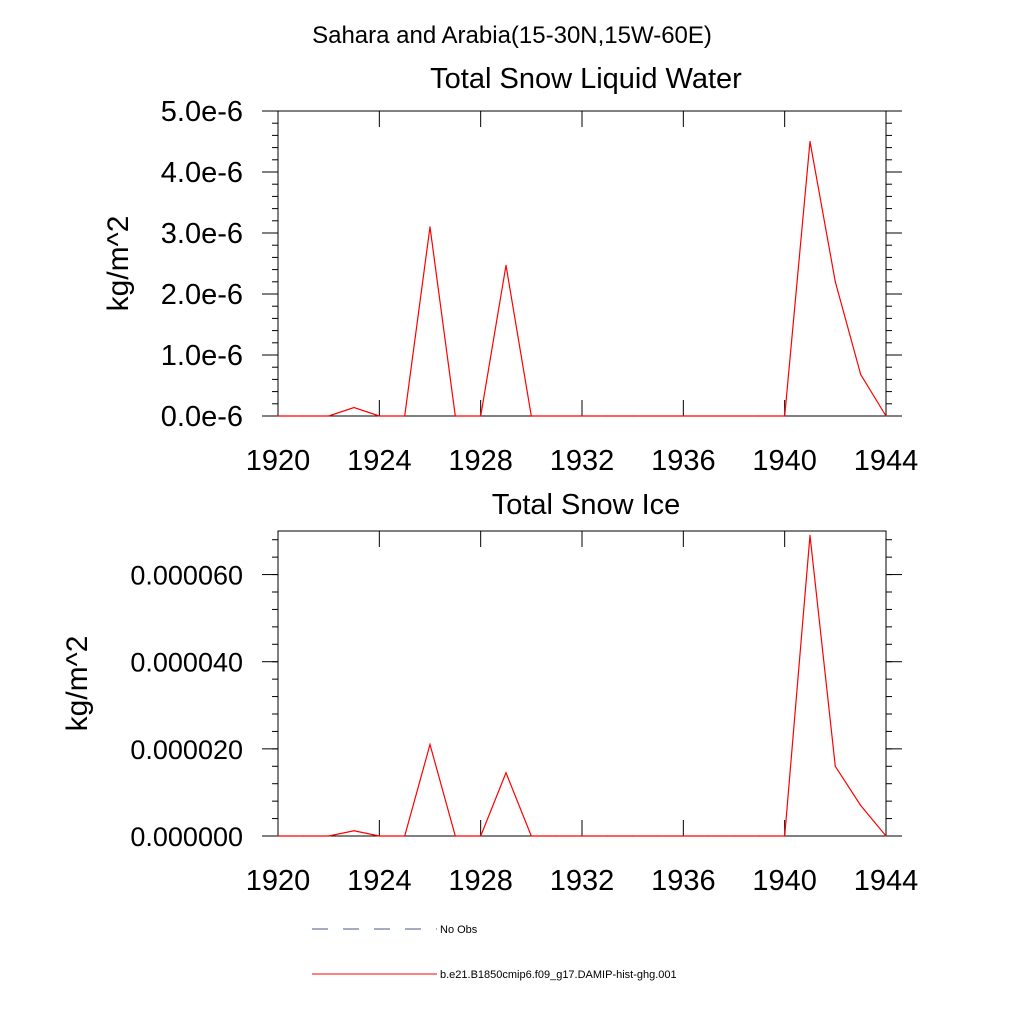 This screenshot has width=1024, height=1024. What do you see at coordinates (186, 576) in the screenshot?
I see `y-tick-label: 0.000060` at bounding box center [186, 576].